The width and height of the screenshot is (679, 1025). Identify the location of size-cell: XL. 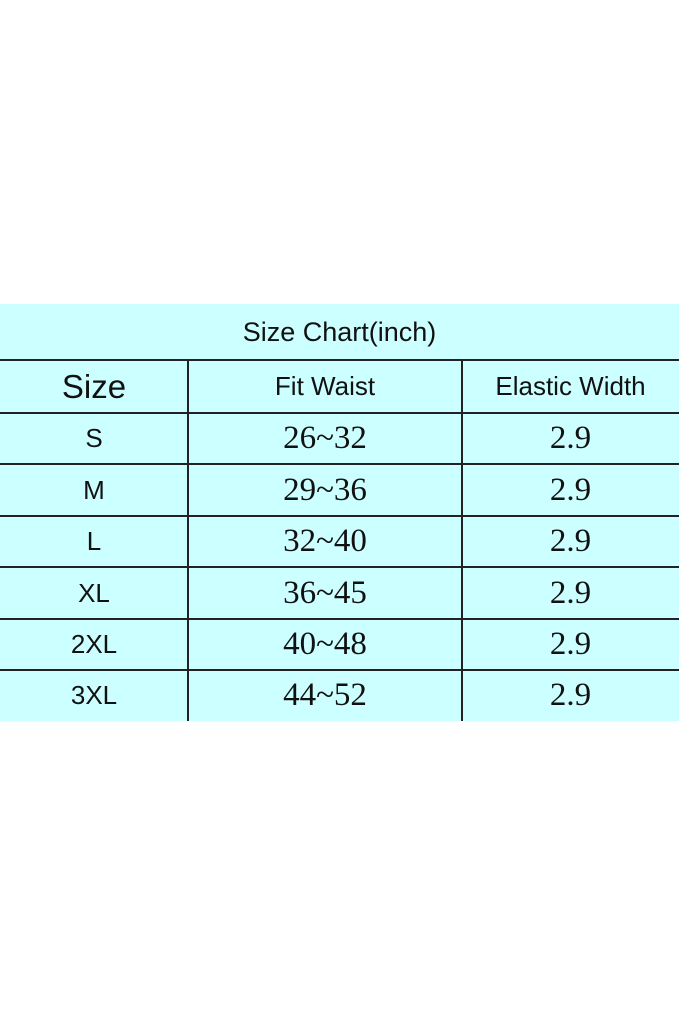
(94, 592).